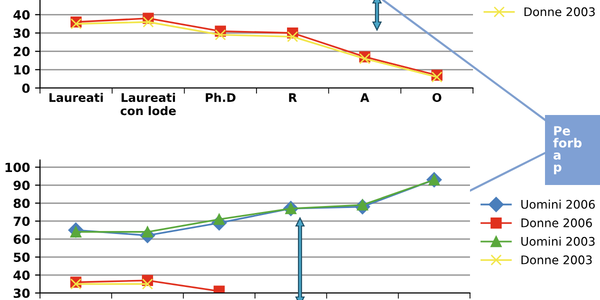 Image resolution: width=600 pixels, height=300 pixels. I want to click on x-tick-label: A, so click(365, 97).